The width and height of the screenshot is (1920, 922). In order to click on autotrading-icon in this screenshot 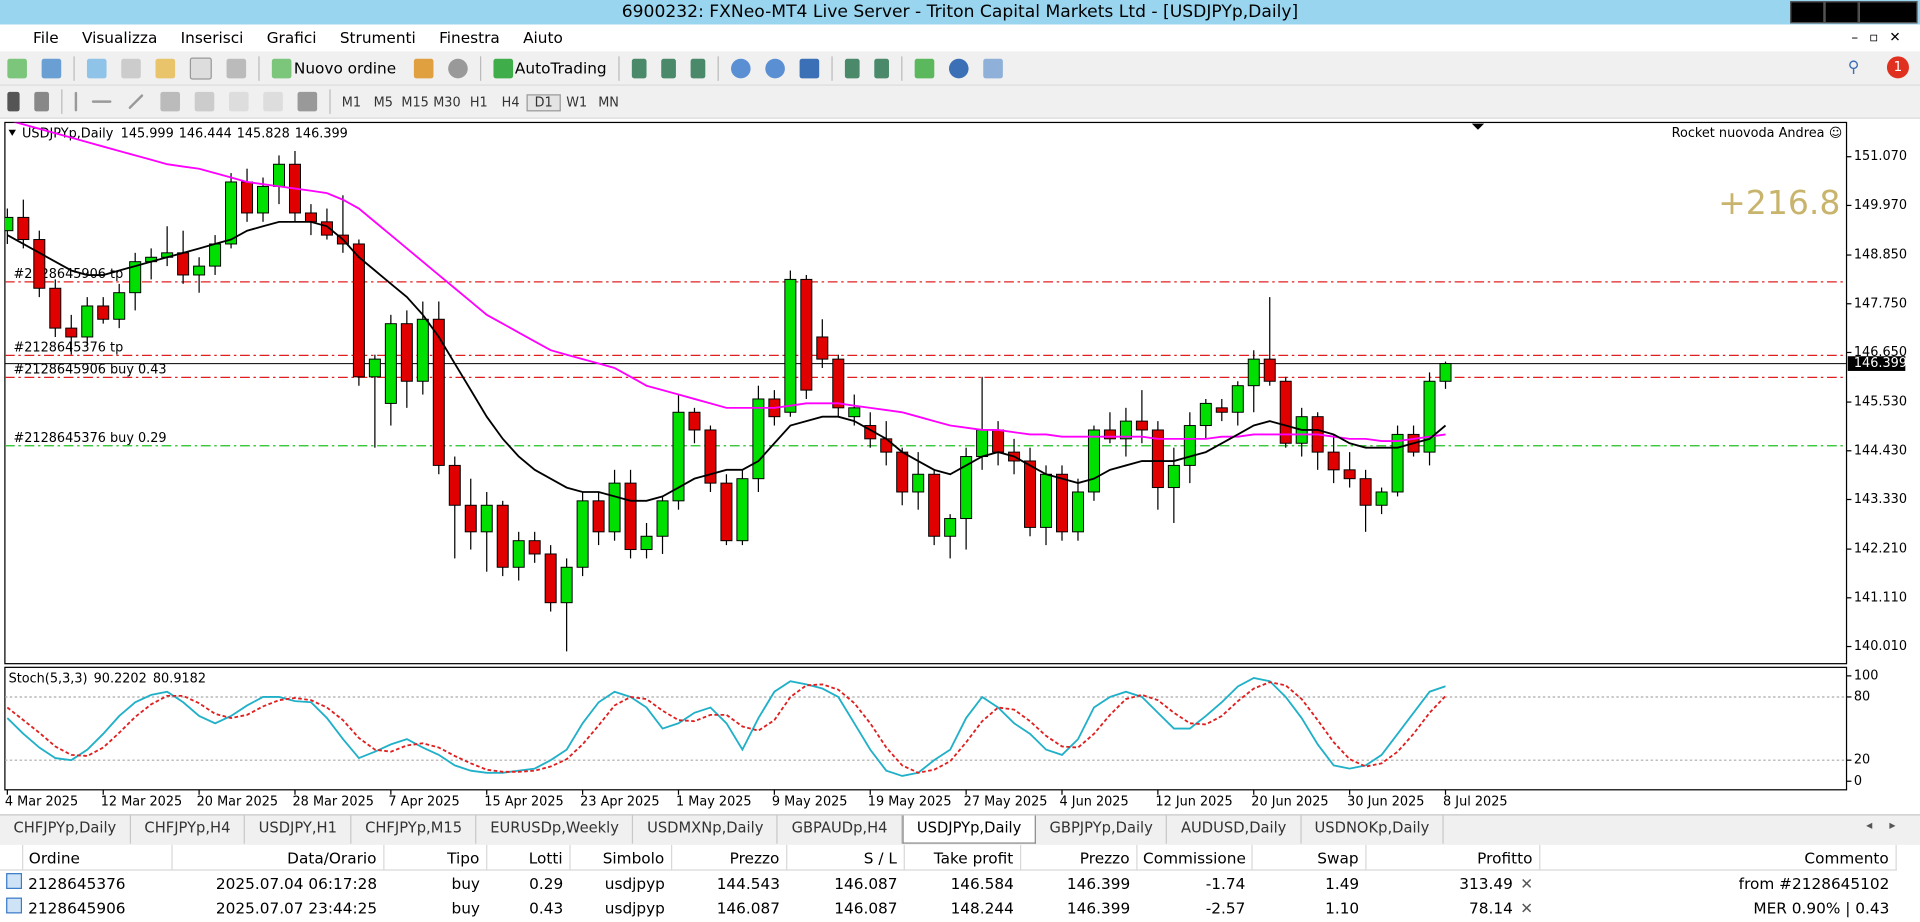, I will do `click(502, 68)`.